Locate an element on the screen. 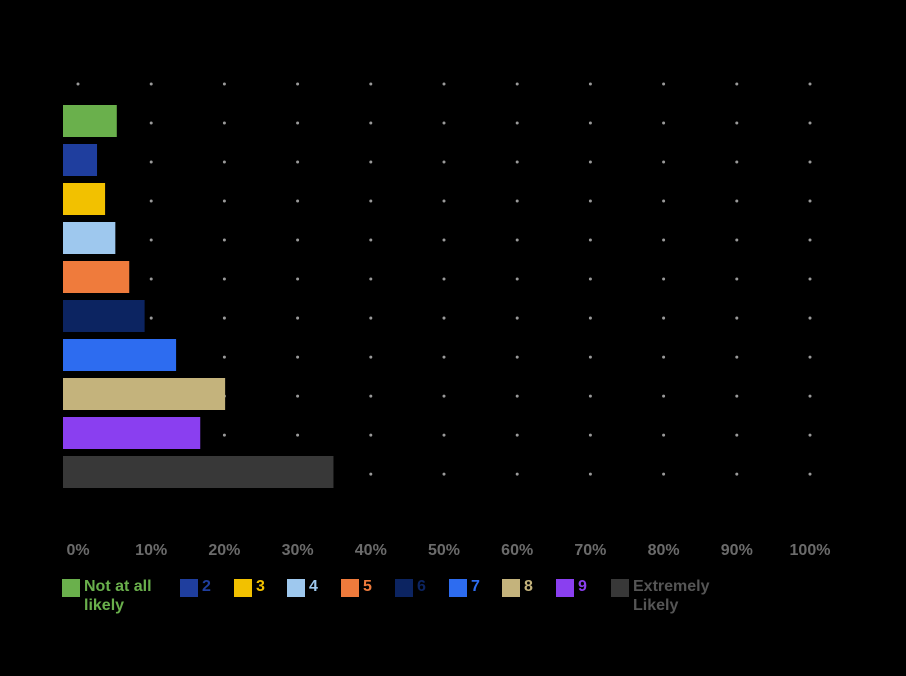 The image size is (906, 676). legend-label: 4 is located at coordinates (313, 586).